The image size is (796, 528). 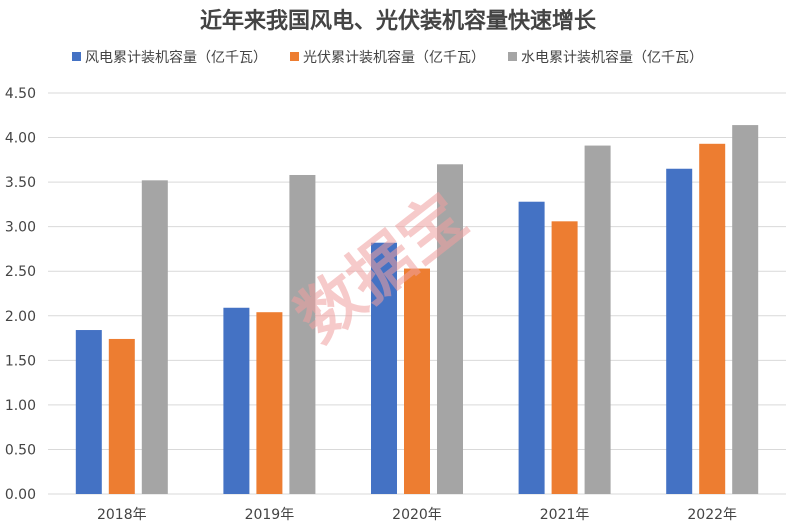 I want to click on x-tick-label: 2018年, so click(x=122, y=515).